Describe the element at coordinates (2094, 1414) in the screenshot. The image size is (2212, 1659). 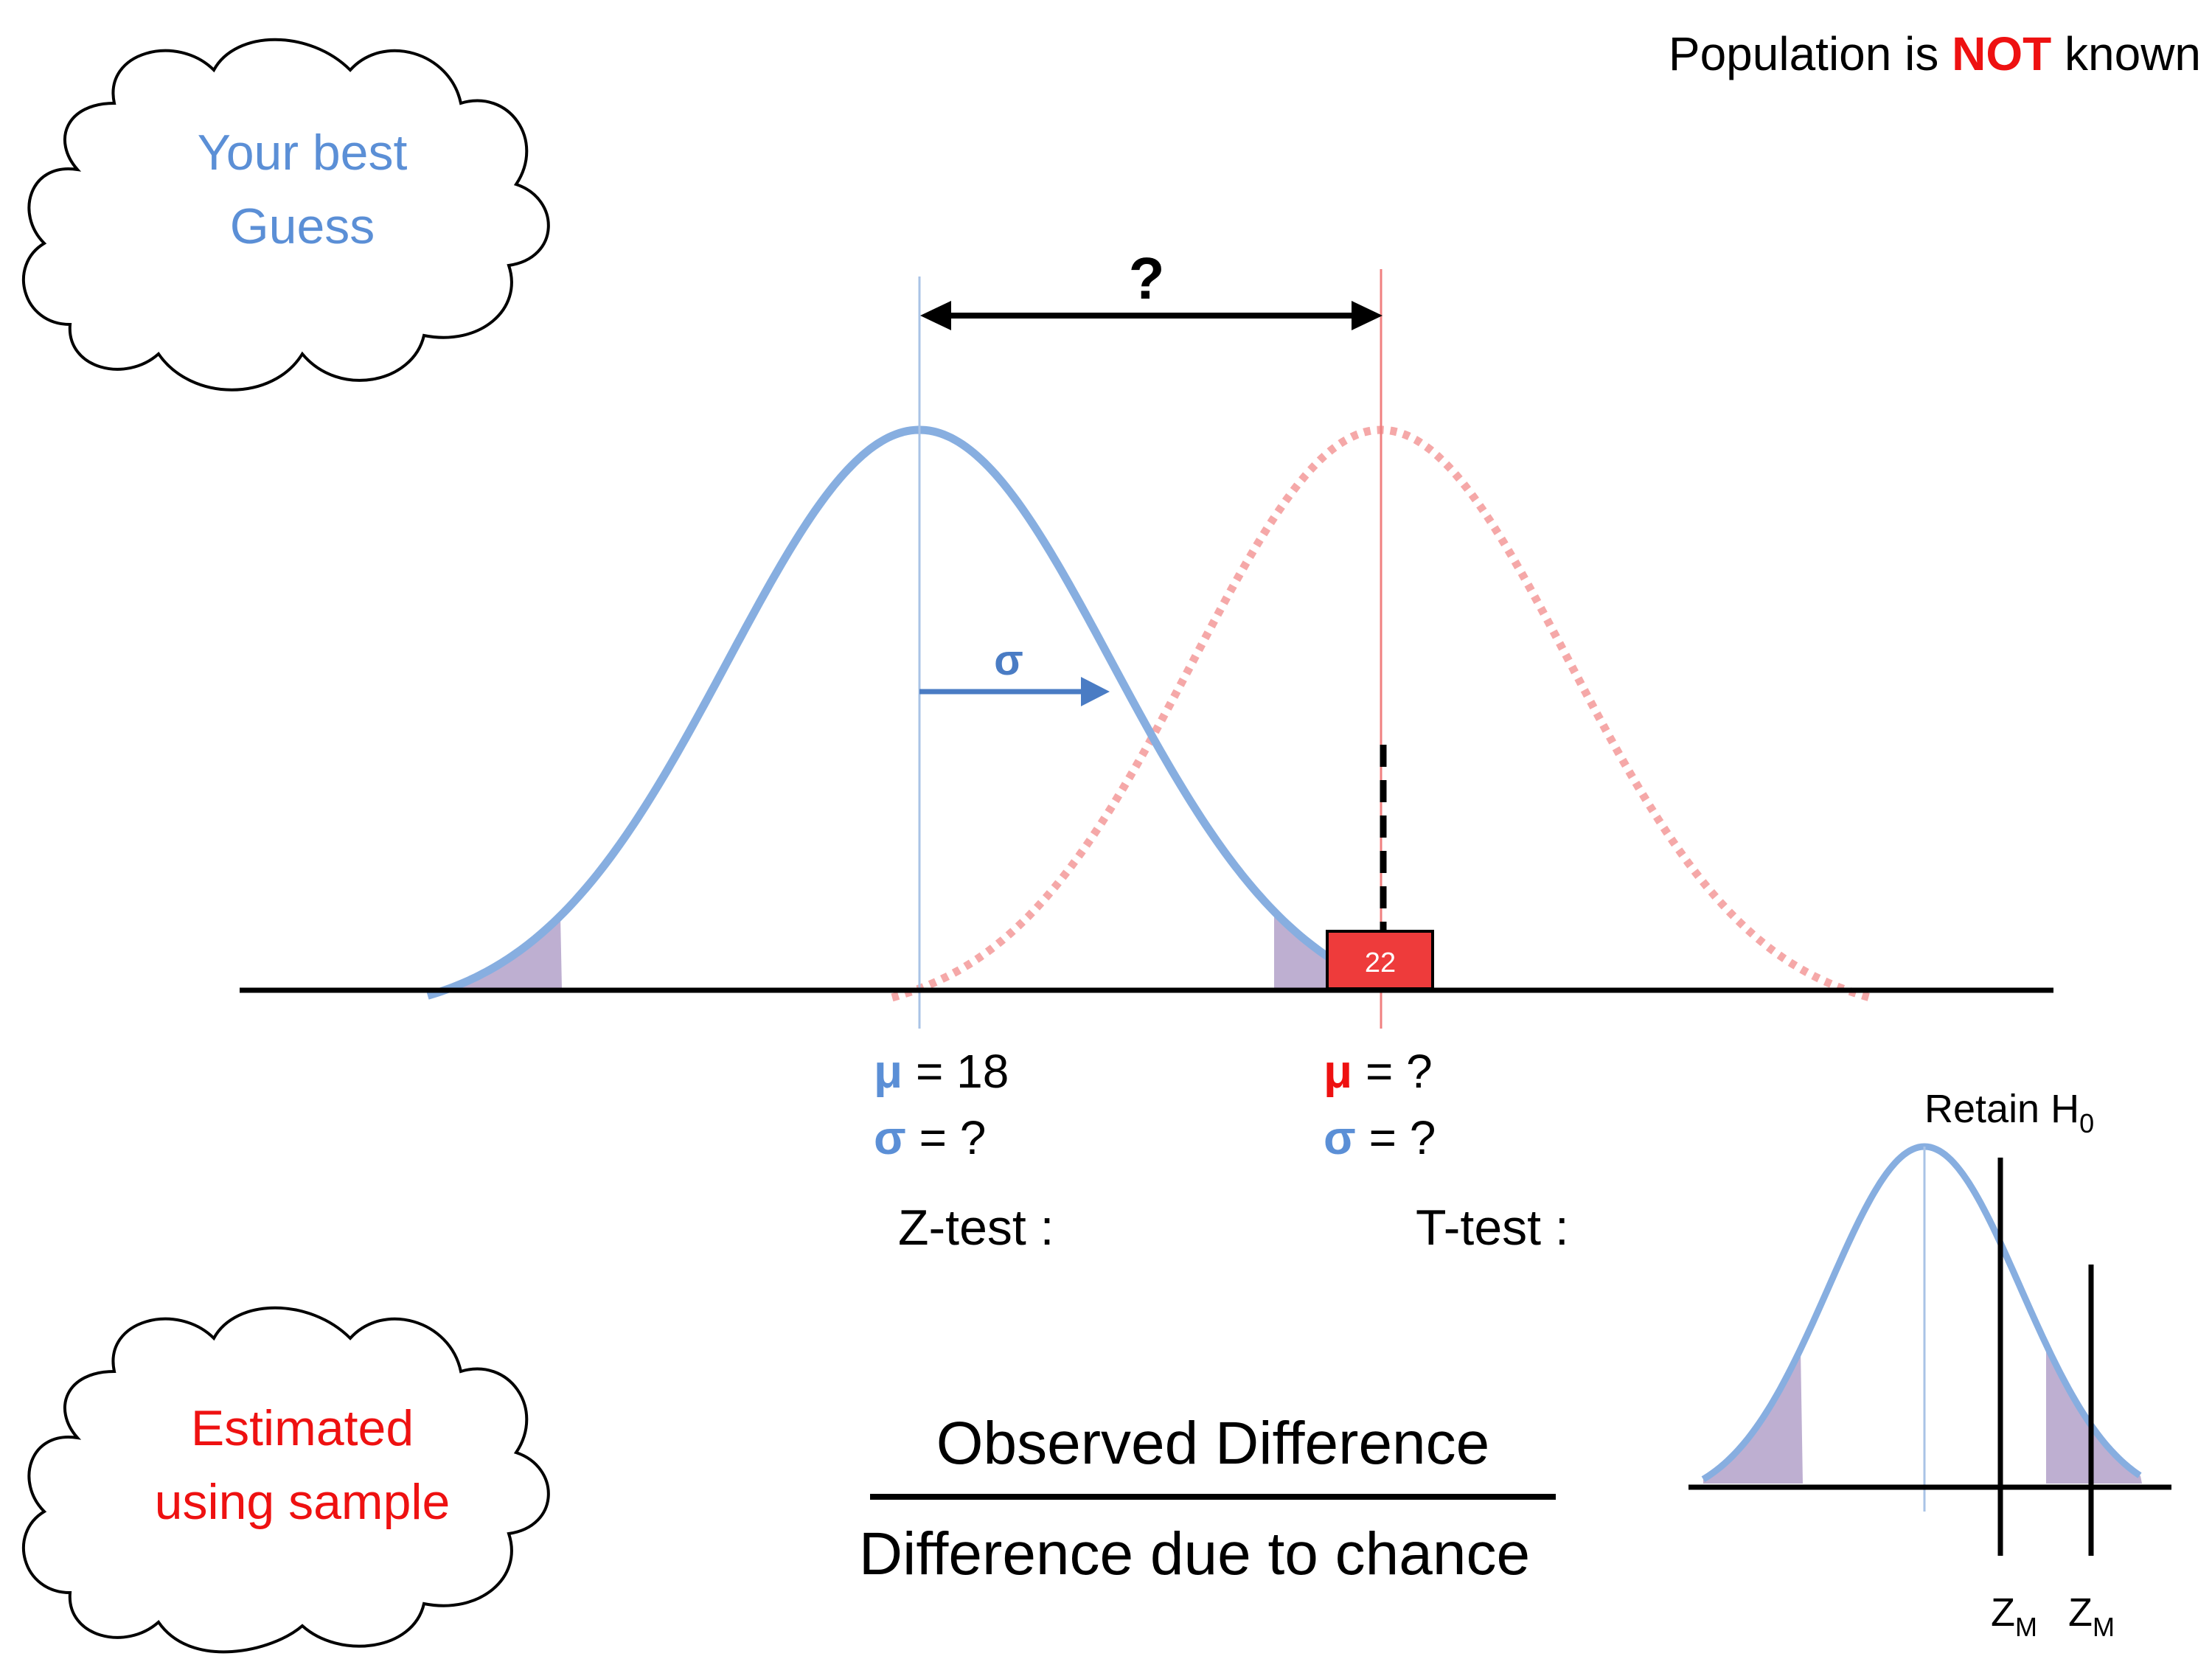
I see `mini-right-tail-area` at that location.